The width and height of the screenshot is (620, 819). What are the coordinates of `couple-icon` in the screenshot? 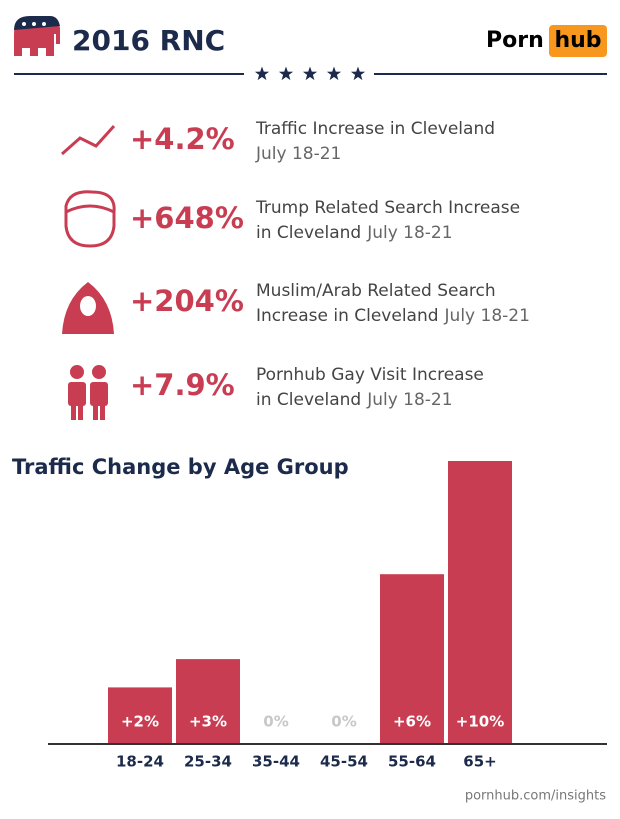 It's located at (88, 392).